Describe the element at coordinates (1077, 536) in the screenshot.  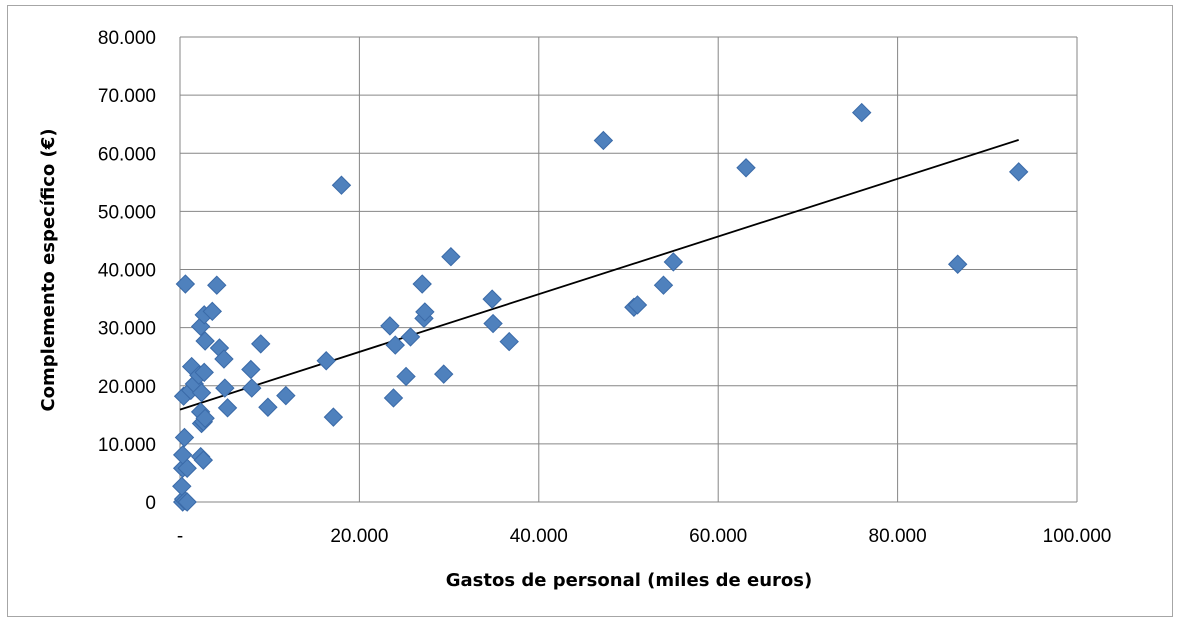
I see `x-tick-label: 100.000` at that location.